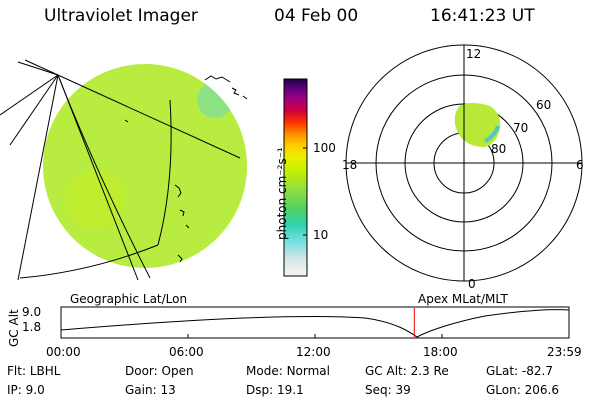  Describe the element at coordinates (315, 336) in the screenshot. I see `timeline-x-ticks` at that location.